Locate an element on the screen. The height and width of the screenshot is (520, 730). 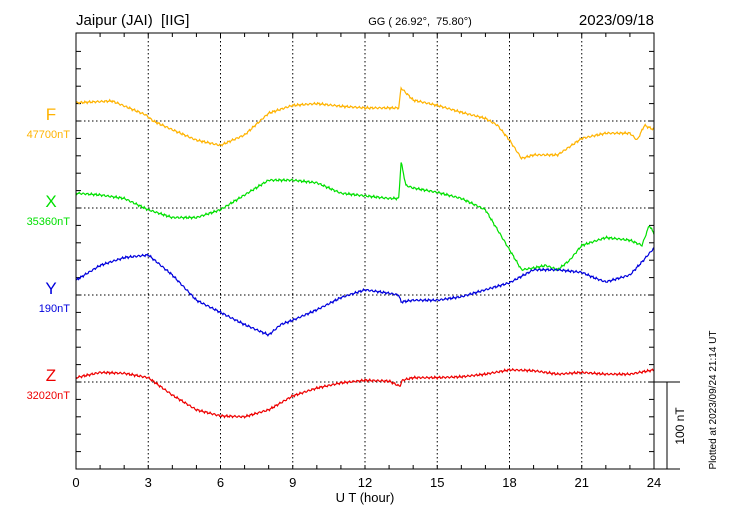
series-name-f: F is located at coordinates (51, 114).